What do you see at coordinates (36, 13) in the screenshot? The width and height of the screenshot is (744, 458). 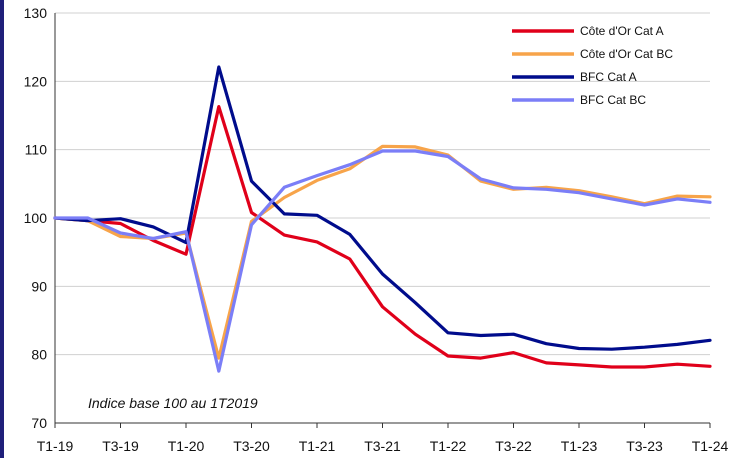 I see `y-tick-label: 130` at bounding box center [36, 13].